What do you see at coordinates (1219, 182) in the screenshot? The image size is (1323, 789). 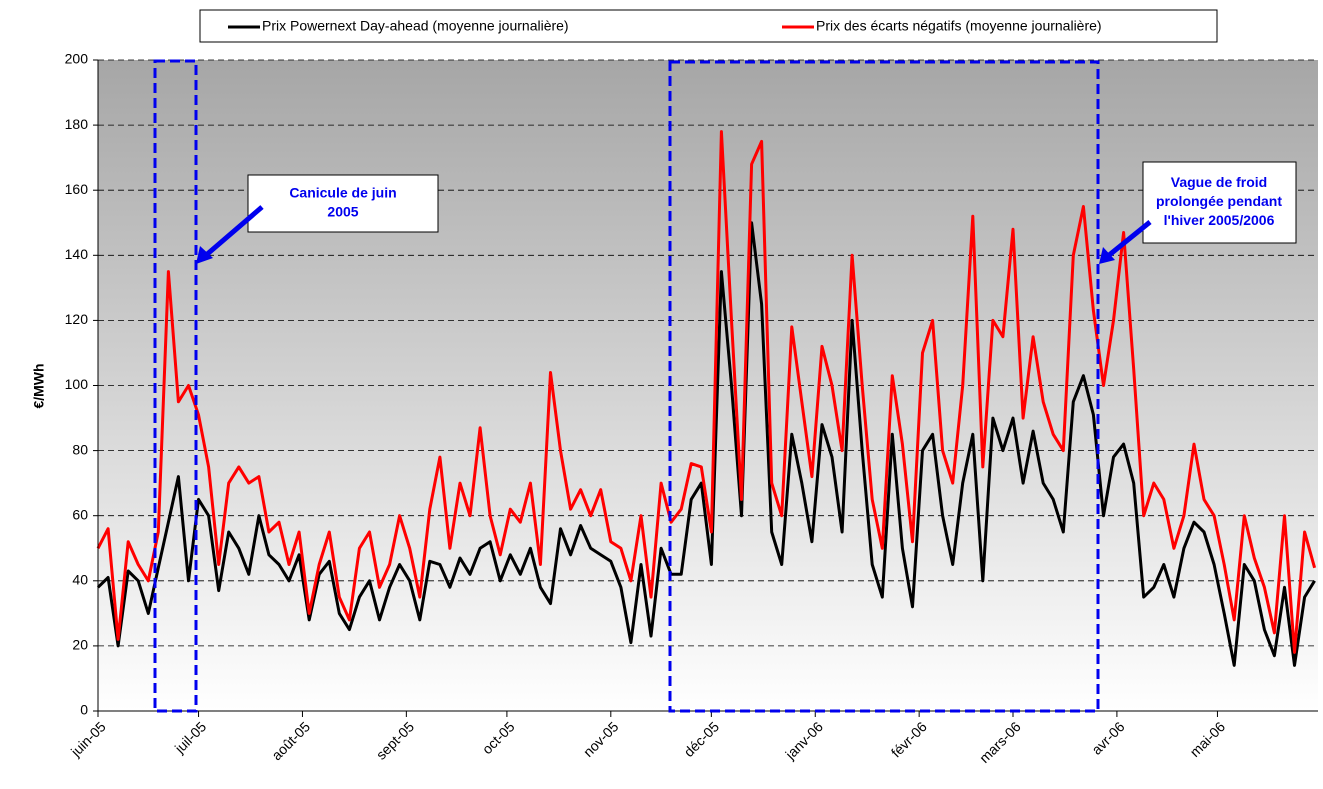 I see `annotation-text: Vague de froid` at bounding box center [1219, 182].